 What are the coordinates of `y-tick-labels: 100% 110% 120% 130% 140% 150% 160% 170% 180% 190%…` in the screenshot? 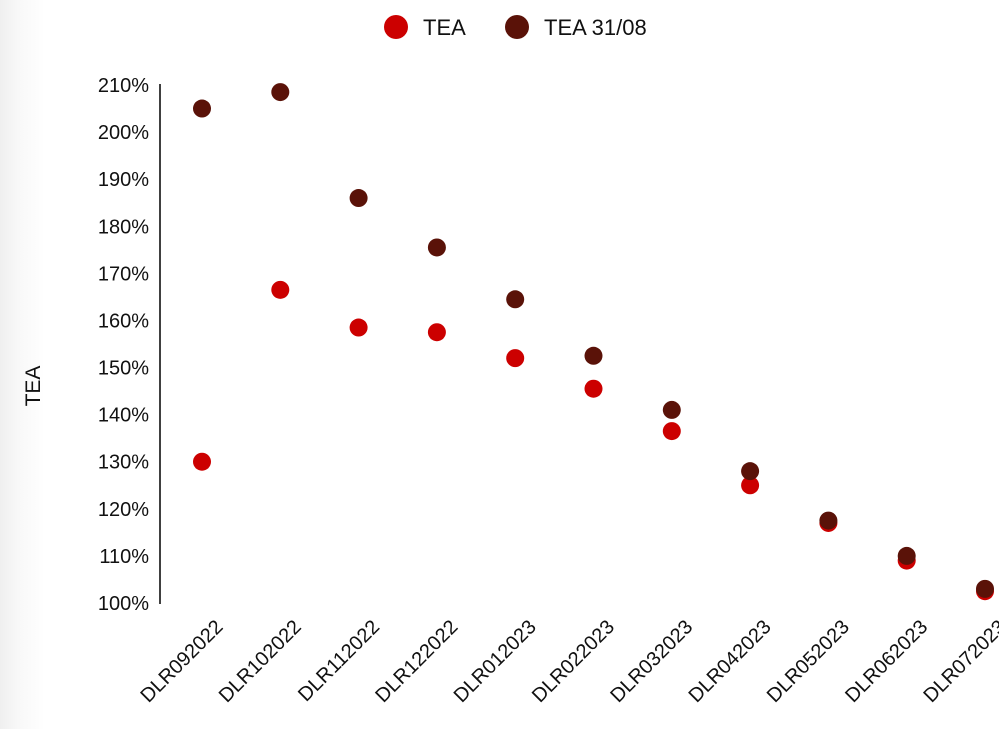 It's located at (123, 345).